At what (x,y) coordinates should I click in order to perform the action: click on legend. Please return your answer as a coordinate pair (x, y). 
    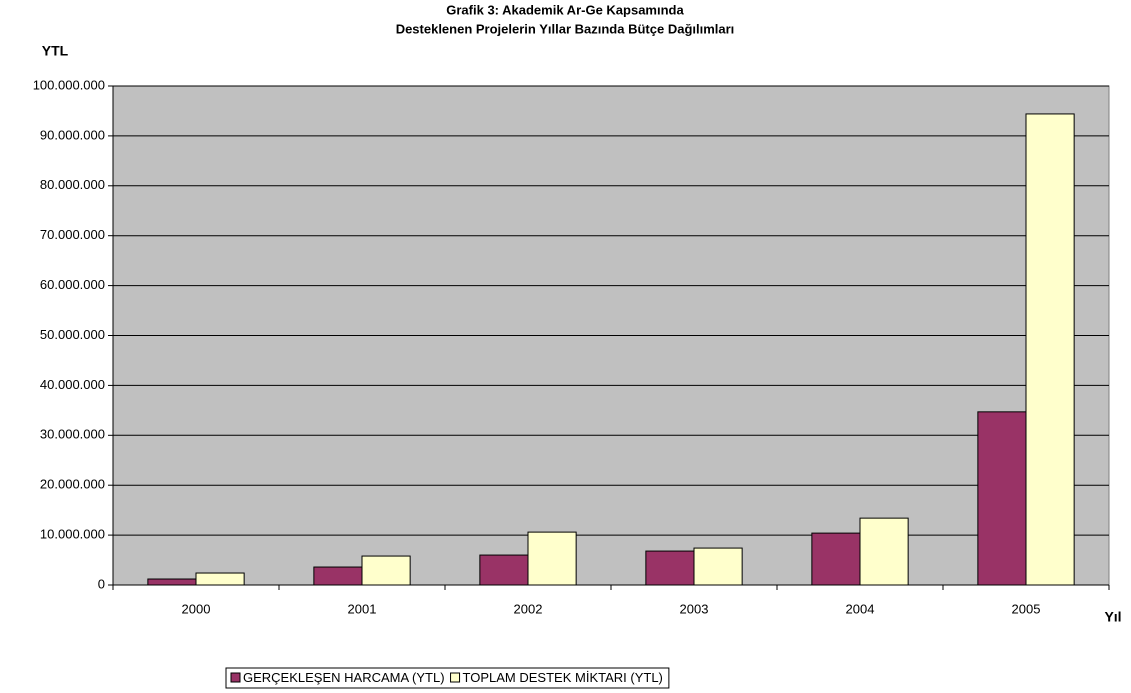
    Looking at the image, I should click on (447, 678).